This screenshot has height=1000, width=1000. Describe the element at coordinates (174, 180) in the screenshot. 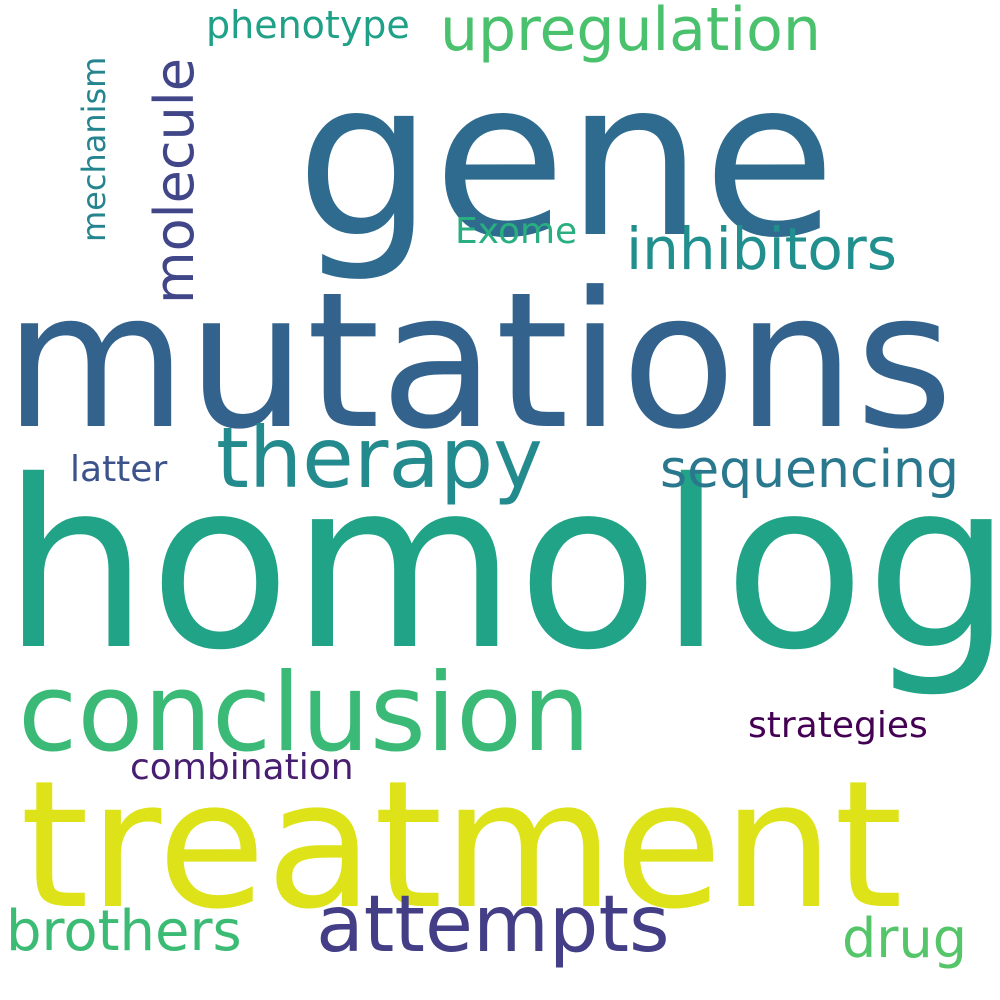

I see `word-molecule: molecule` at that location.